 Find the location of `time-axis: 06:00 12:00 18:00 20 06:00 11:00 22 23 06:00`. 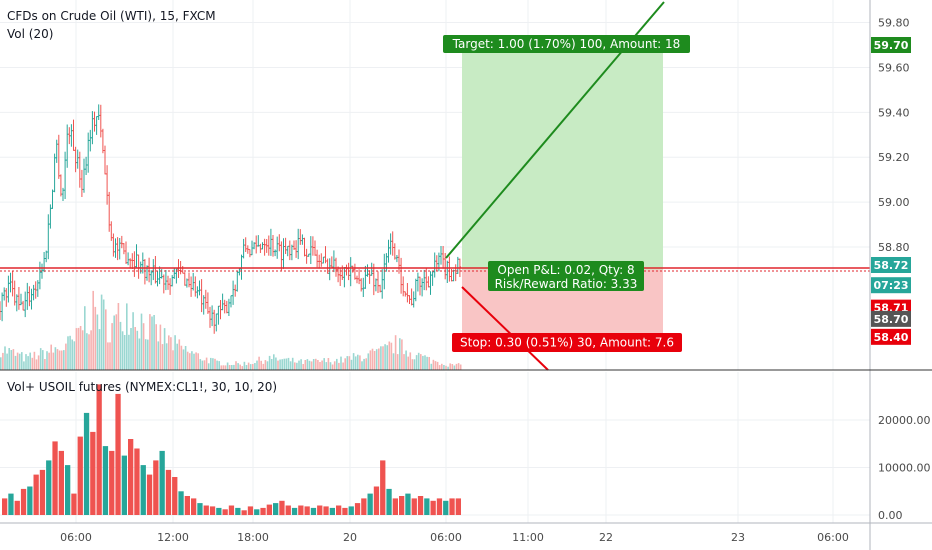

time-axis: 06:00 12:00 18:00 20 06:00 11:00 22 23 06:00 is located at coordinates (454, 537).